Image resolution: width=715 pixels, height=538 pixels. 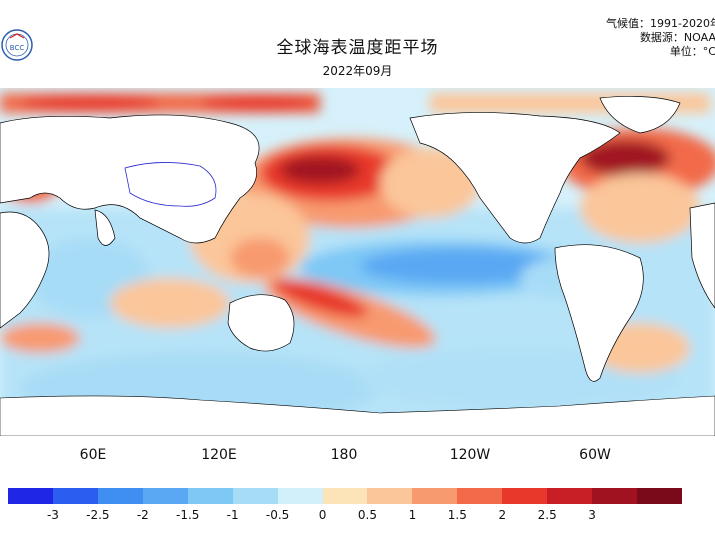 I want to click on colorbar, so click(x=345, y=496).